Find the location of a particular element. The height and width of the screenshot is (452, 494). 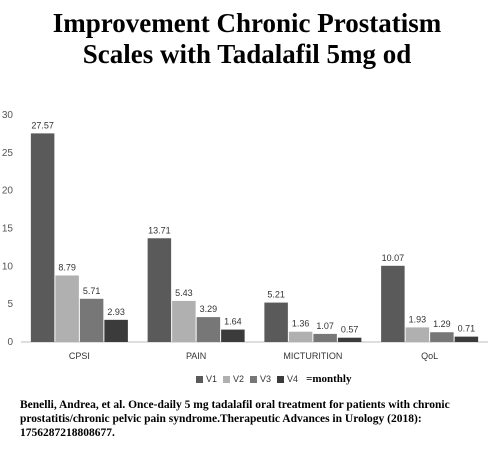

legend-item: V4 is located at coordinates (287, 379).